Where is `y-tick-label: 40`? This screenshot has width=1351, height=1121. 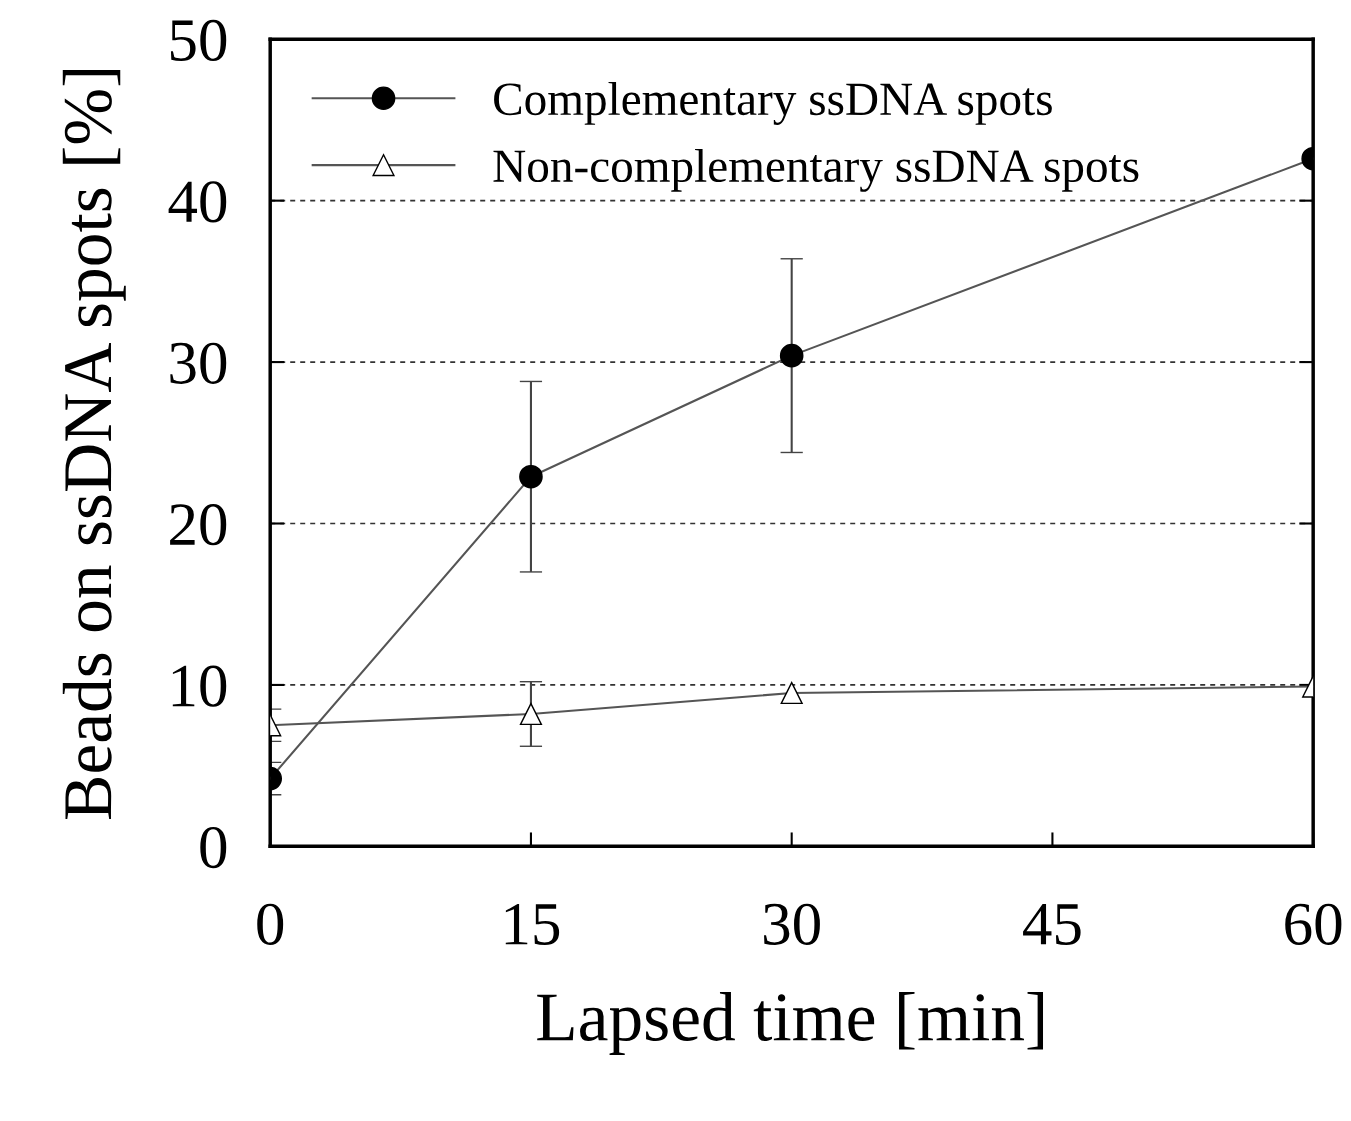
y-tick-label: 40 is located at coordinates (197, 202).